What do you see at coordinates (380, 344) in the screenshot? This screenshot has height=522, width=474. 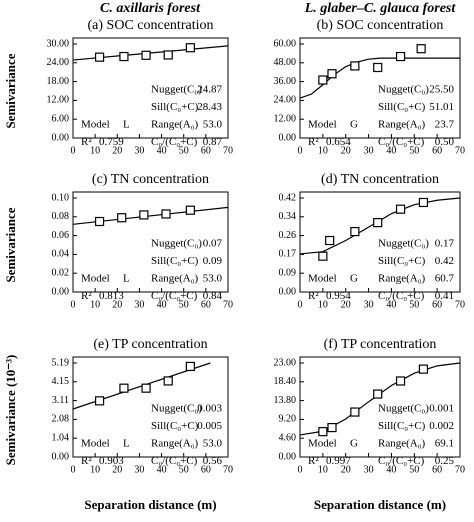 I see `panel-title: (f) TP concentration` at bounding box center [380, 344].